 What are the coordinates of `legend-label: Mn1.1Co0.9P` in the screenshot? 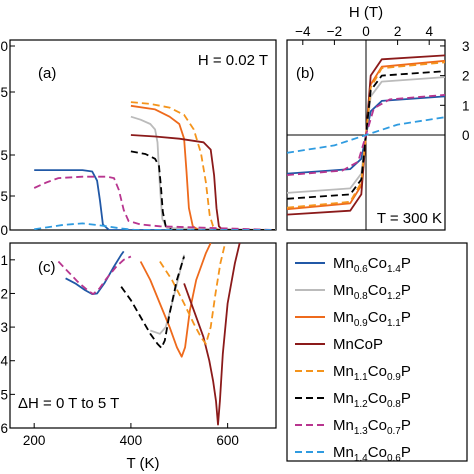 It's located at (372, 373).